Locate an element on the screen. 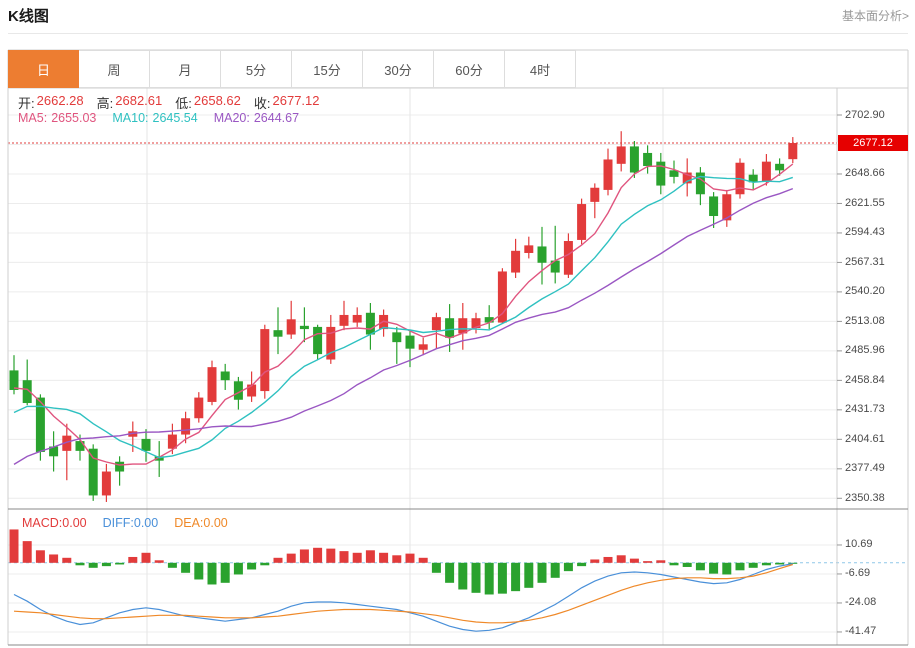 This screenshot has height=648, width=915. macd-indicator-row: MACD: 0.00 DIFF: 0.00 DEA: 0.00 is located at coordinates (125, 523).